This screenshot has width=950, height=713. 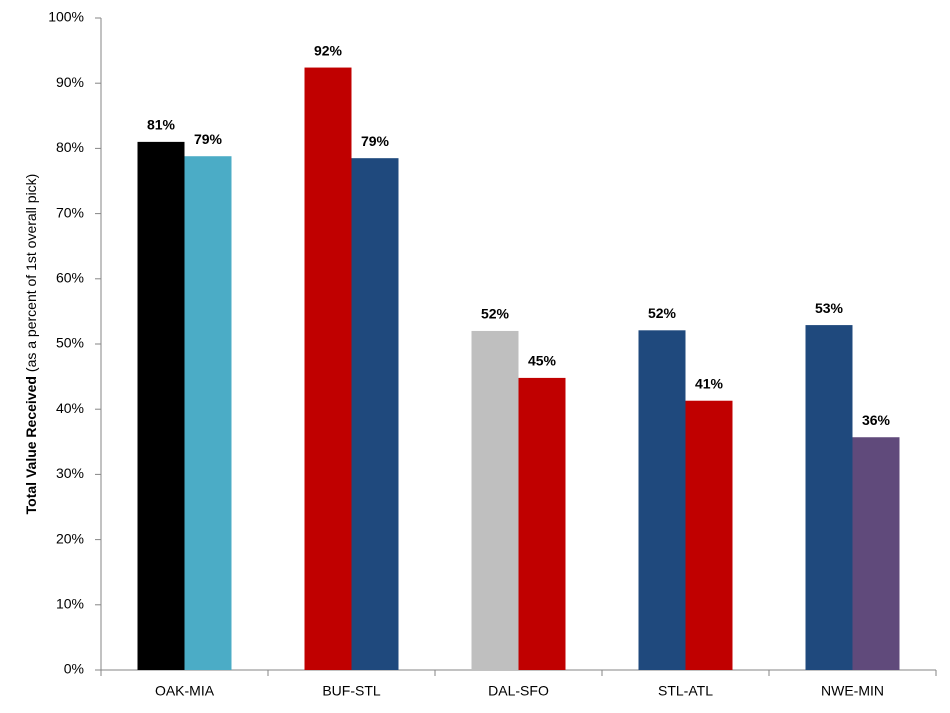 I want to click on y-tick-label: 20%, so click(x=70, y=538).